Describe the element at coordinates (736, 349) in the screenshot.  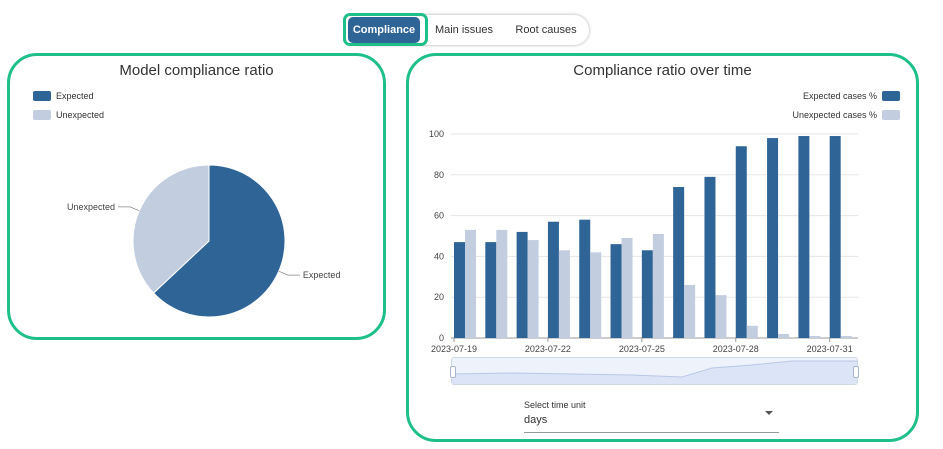
I see `x-tick-label: 2023-07-28` at that location.